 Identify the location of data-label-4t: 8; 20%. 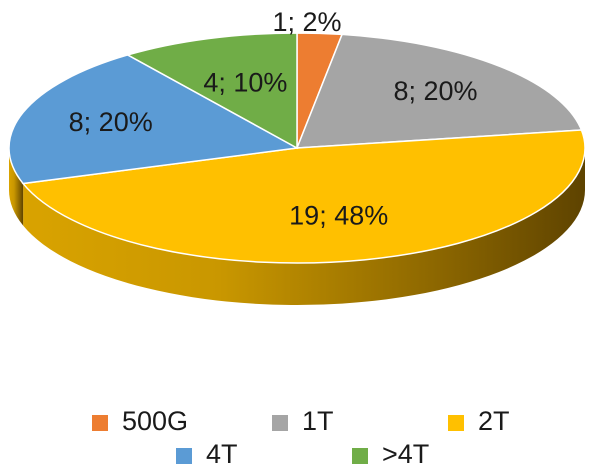
(111, 122).